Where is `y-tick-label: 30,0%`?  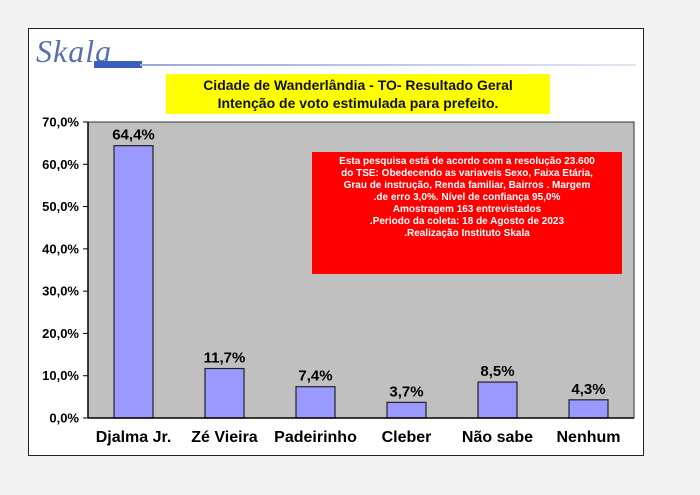 y-tick-label: 30,0% is located at coordinates (60, 291).